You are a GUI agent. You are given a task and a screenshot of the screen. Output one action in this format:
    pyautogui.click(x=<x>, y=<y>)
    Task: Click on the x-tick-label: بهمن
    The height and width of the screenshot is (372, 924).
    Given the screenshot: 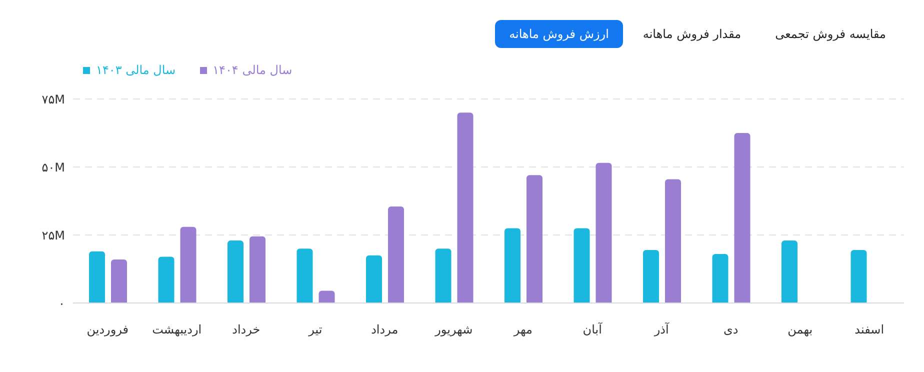 What is the action you would take?
    pyautogui.click(x=800, y=329)
    